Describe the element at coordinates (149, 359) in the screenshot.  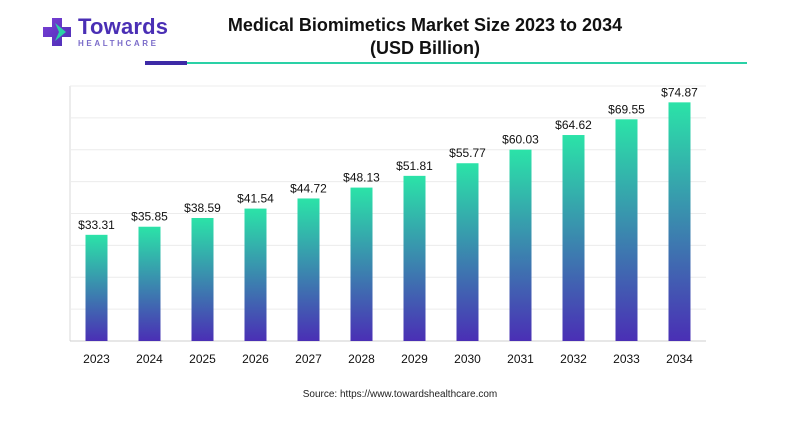
I see `x-tick-label-2024: 2024` at that location.